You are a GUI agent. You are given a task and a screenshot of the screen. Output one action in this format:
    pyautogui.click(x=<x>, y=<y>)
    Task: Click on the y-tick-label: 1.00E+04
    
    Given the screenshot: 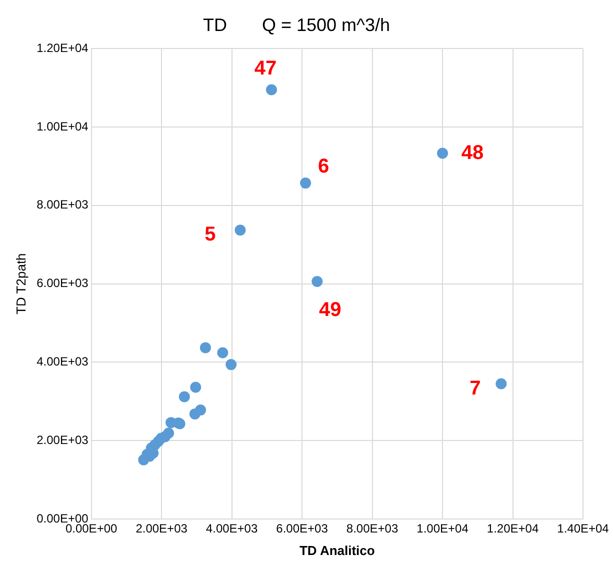 What is the action you would take?
    pyautogui.click(x=62, y=126)
    